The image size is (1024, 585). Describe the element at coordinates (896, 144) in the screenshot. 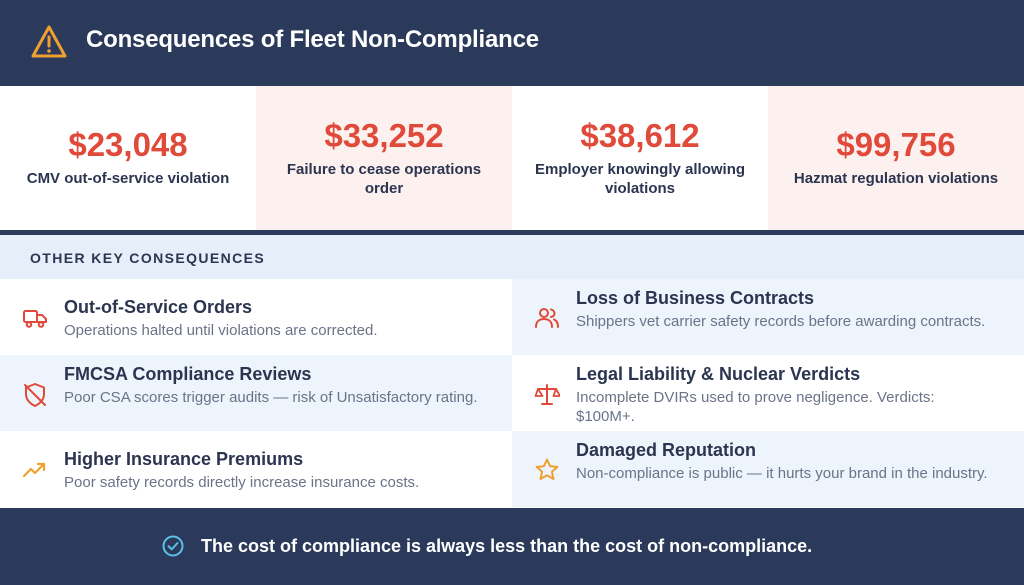

I see `stat-amount: $99,756` at that location.